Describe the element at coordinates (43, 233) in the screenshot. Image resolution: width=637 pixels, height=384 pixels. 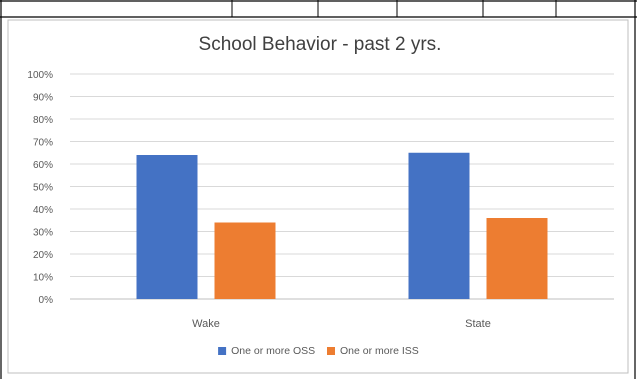
I see `y-tick-label: 30%` at that location.